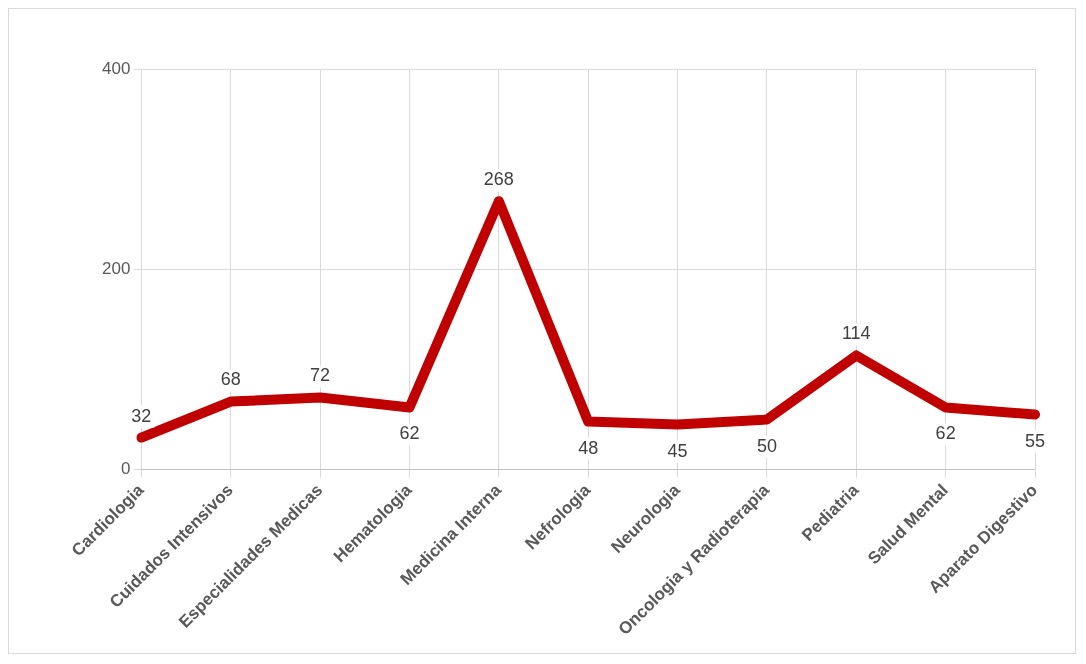  What do you see at coordinates (141, 415) in the screenshot?
I see `data-label: 32` at bounding box center [141, 415].